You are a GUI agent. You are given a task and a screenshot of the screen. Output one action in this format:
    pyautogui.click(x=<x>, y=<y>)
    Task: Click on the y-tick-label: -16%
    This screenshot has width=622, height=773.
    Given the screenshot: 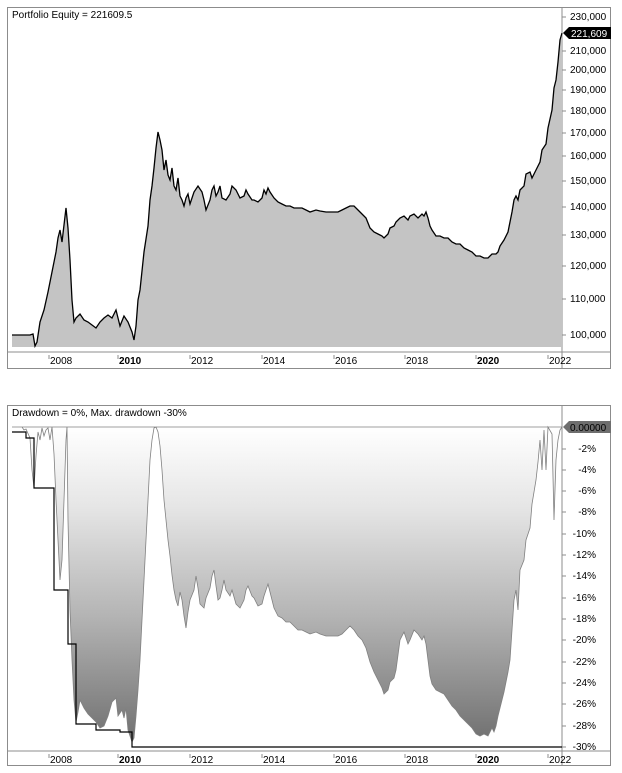 What is the action you would take?
    pyautogui.click(x=584, y=598)
    